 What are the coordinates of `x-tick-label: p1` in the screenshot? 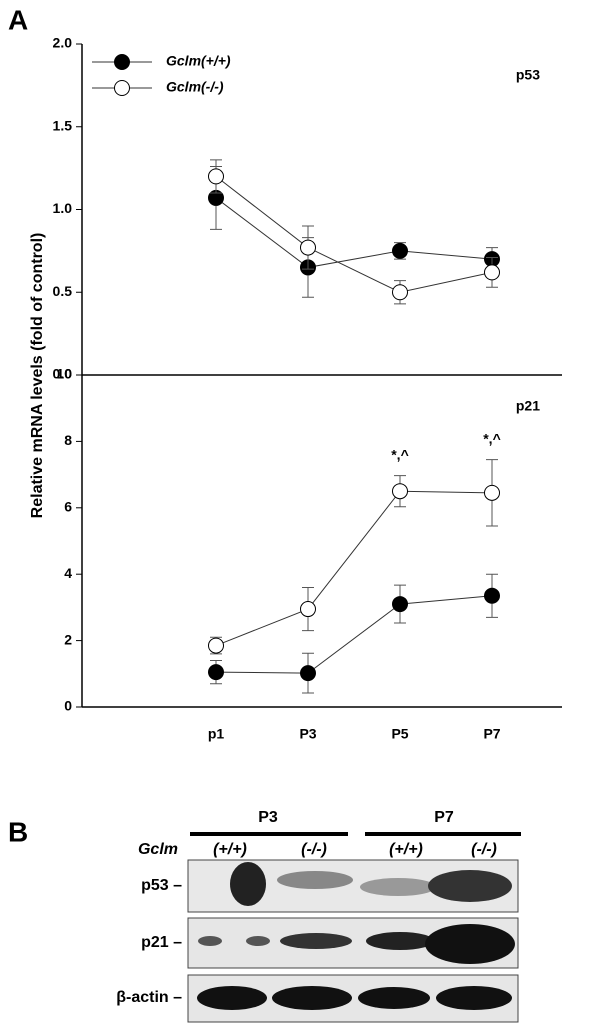 It's located at (216, 734).